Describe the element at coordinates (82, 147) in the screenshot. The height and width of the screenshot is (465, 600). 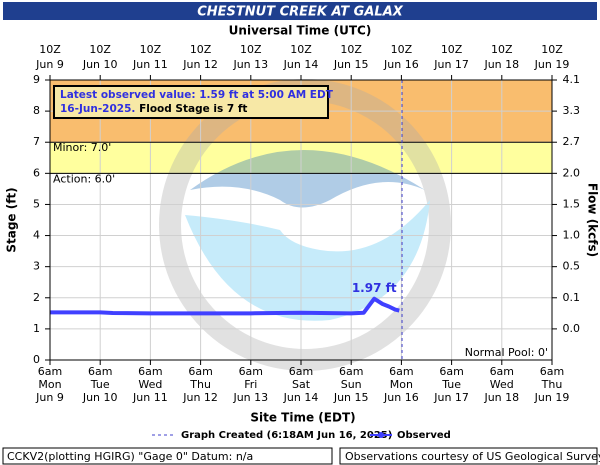
I see `threshold-label: Minor: 7.0'` at that location.